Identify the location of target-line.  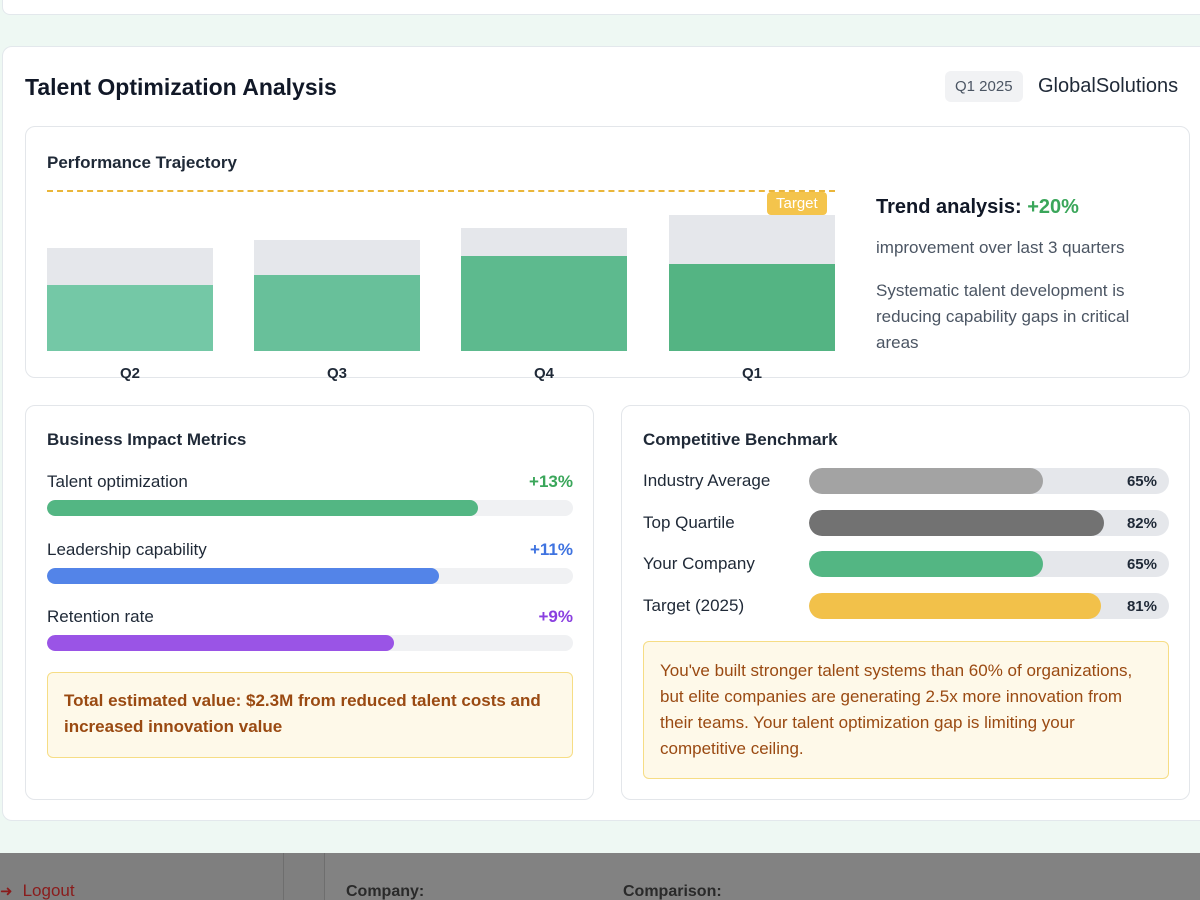
(441, 191).